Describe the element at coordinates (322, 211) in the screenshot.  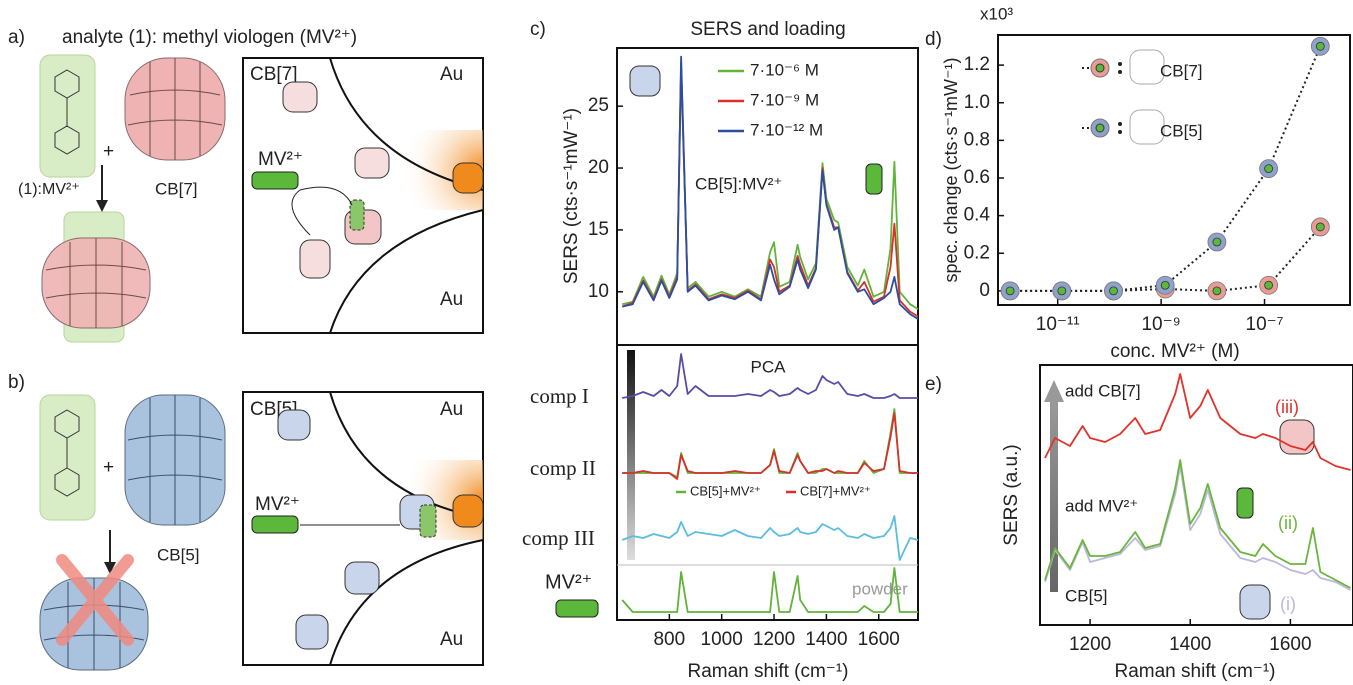
I see `pathway` at that location.